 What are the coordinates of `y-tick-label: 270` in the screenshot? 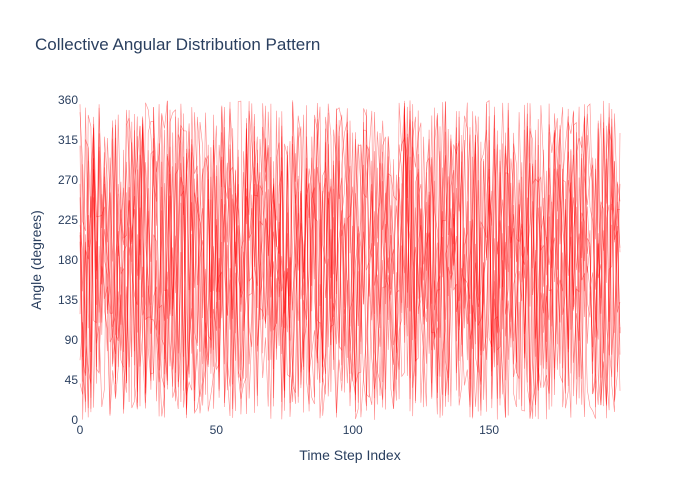 It's located at (68, 180).